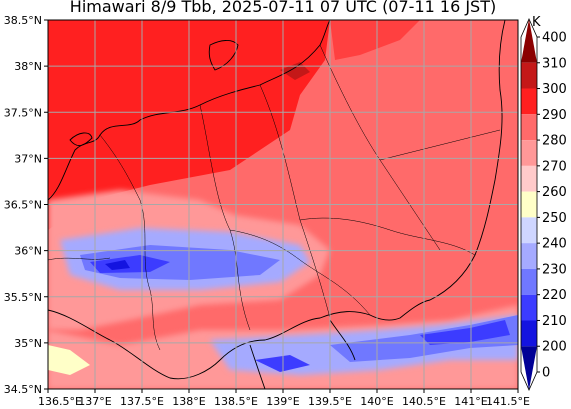 This screenshot has height=409, width=571. I want to click on lat-tick-label: 37°N, so click(28, 158).